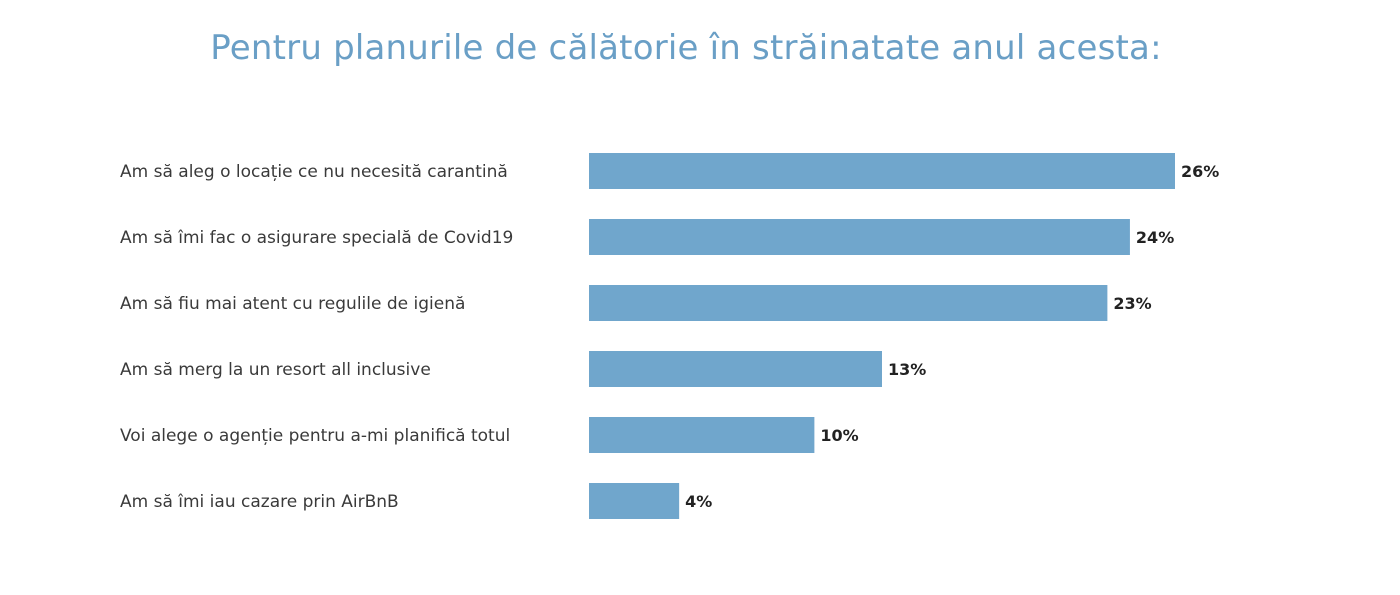 The width and height of the screenshot is (1400, 595). I want to click on value-label: 13%, so click(907, 369).